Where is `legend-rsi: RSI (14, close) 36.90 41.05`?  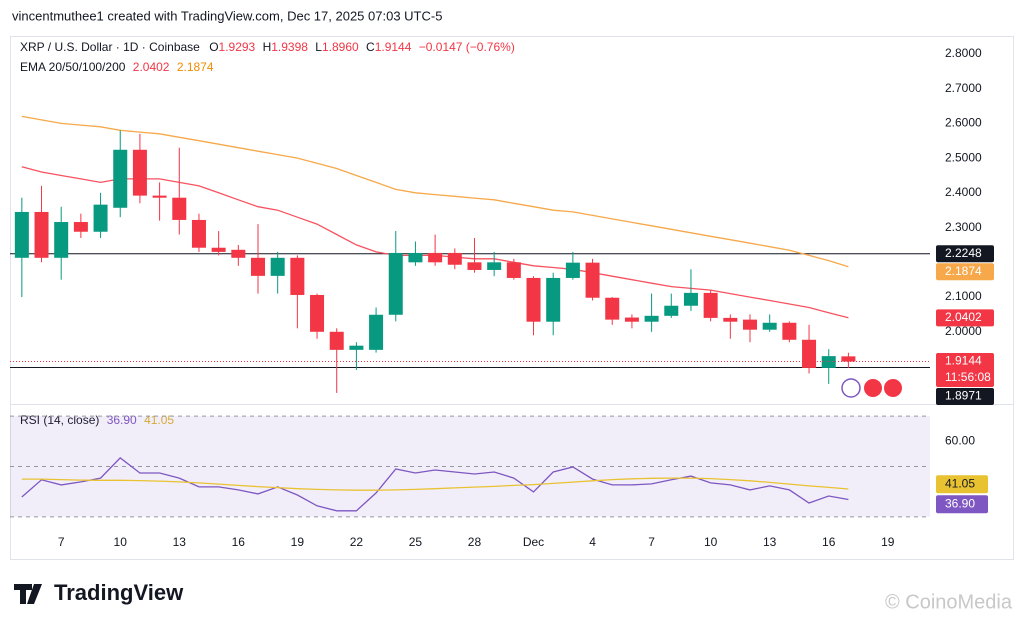
legend-rsi: RSI (14, close) 36.90 41.05 is located at coordinates (97, 420).